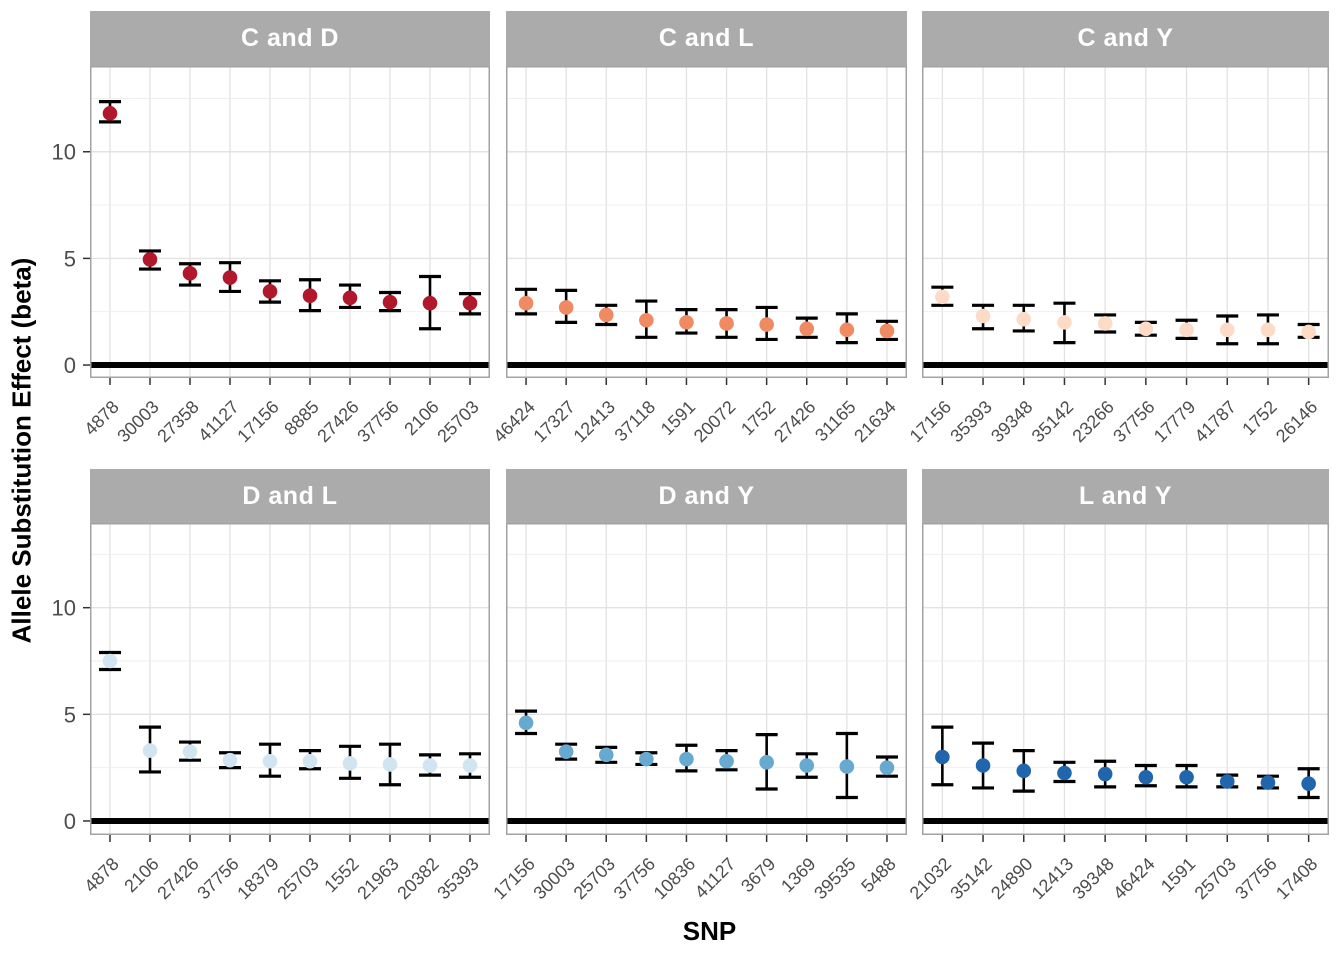 The image size is (1344, 960). Describe the element at coordinates (338, 422) in the screenshot. I see `x-tick-label: 27426` at that location.